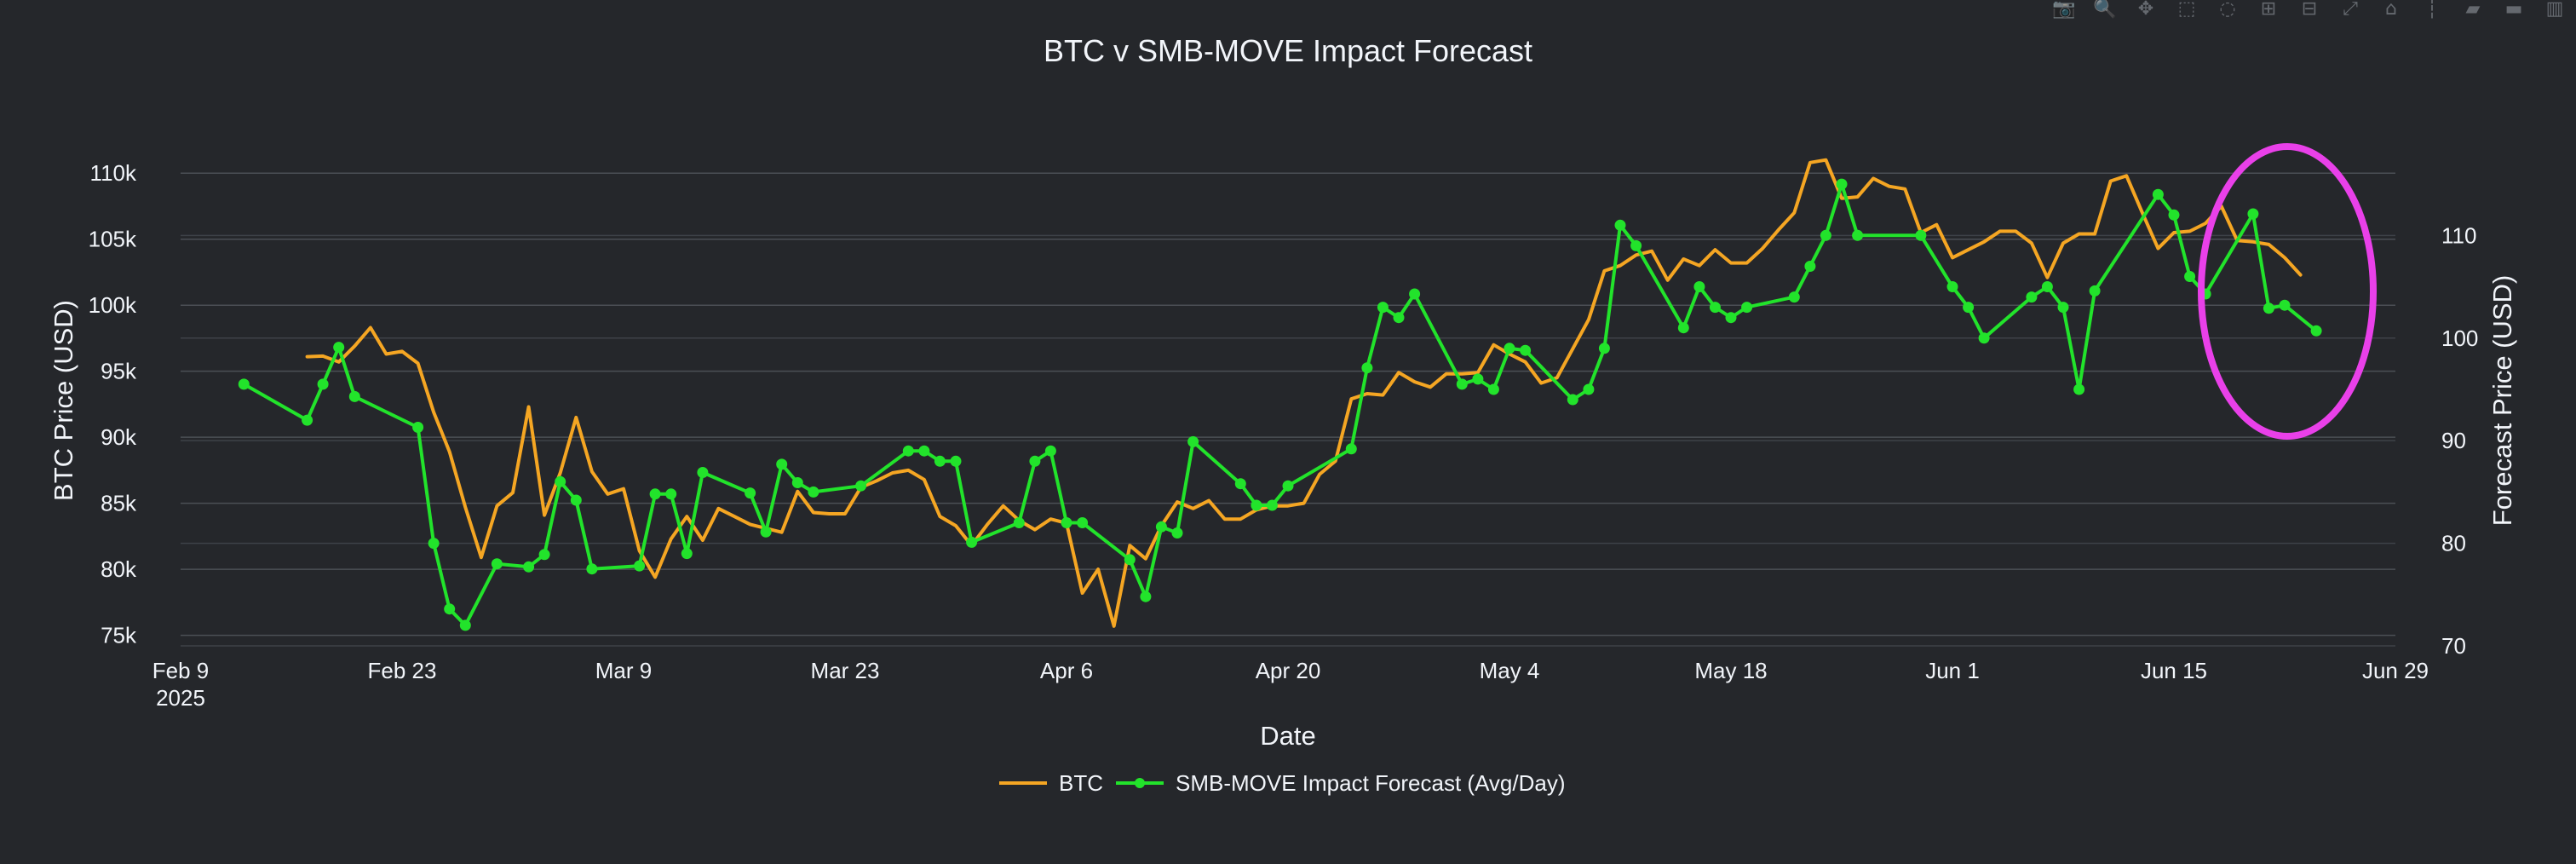 This screenshot has width=2576, height=864. Describe the element at coordinates (2064, 9) in the screenshot. I see `camera-icon: 📷` at that location.